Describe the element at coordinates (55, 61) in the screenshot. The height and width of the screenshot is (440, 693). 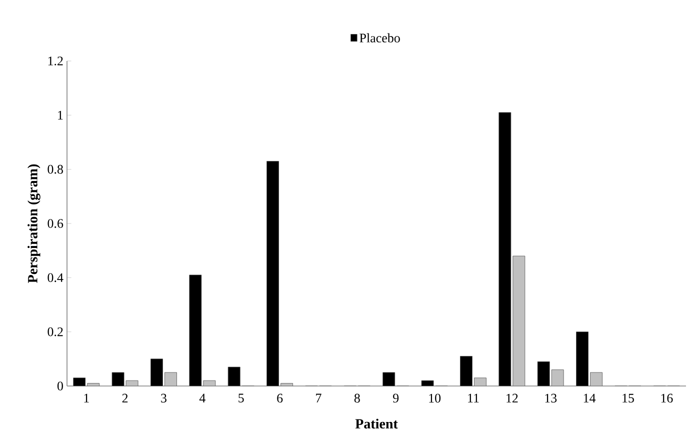
I see `y-tick-label: 1.2` at that location.